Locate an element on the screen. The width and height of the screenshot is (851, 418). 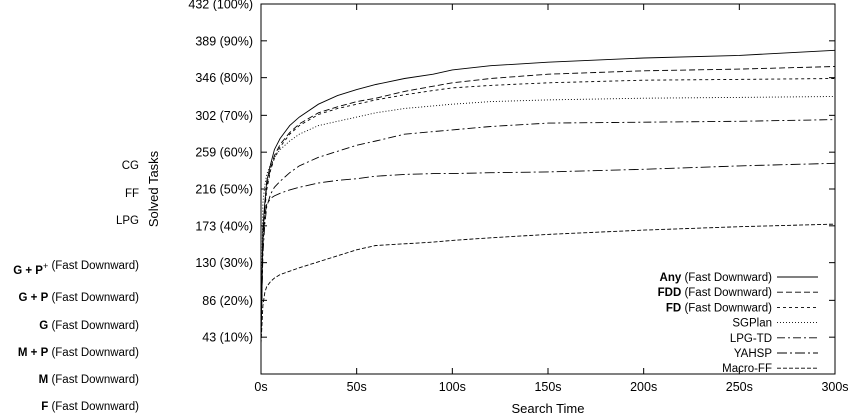
legend-entry-label: FDD (Fast Downward) is located at coordinates (715, 293).